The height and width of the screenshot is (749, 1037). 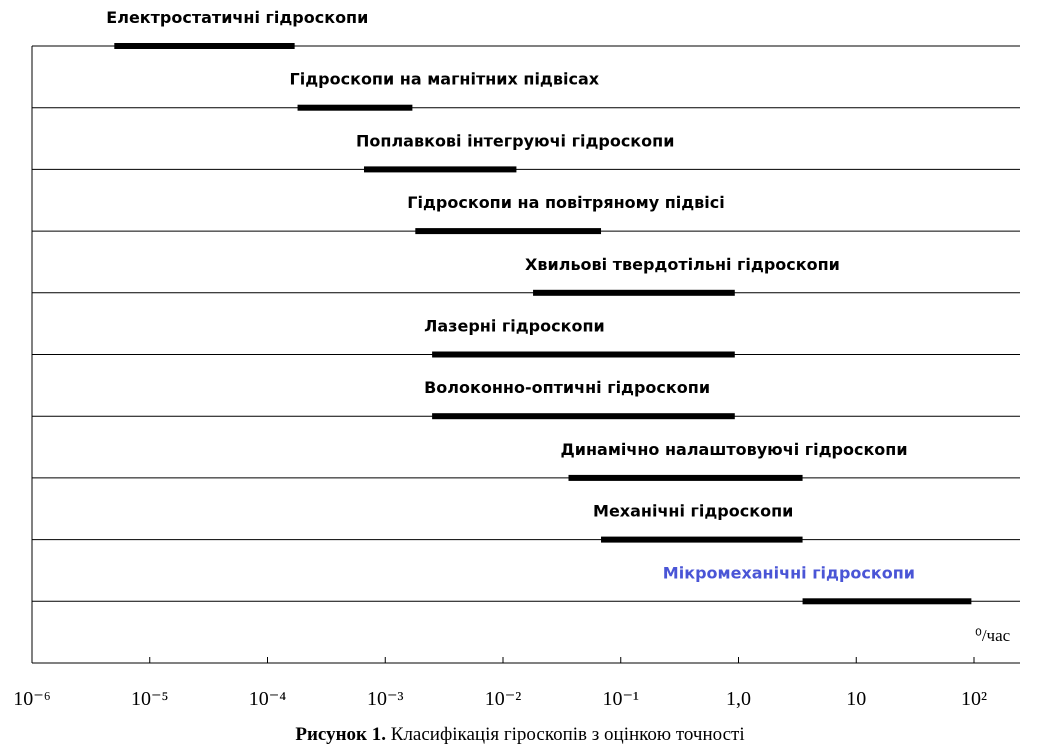 I want to click on series-label: Механічні гідроскопи, so click(x=693, y=511).